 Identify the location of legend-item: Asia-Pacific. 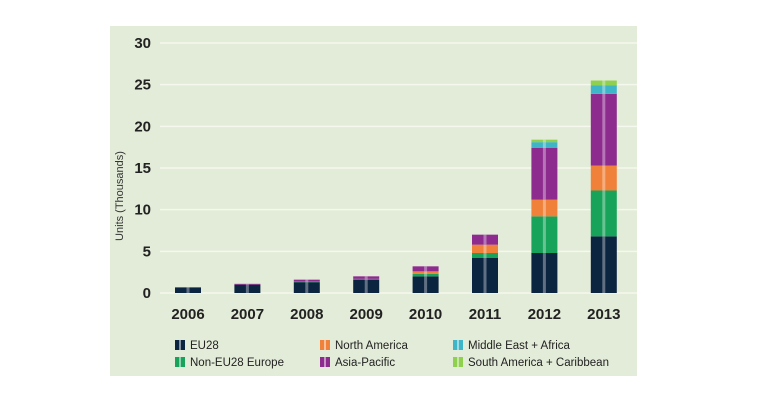
(357, 363).